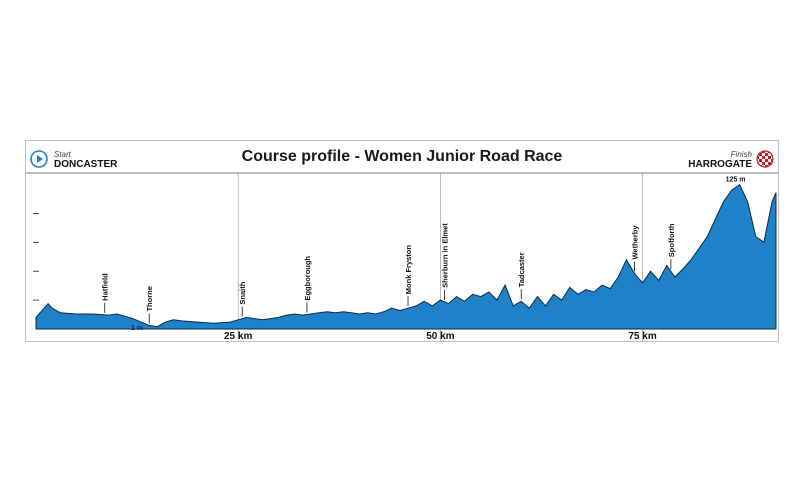  Describe the element at coordinates (307, 278) in the screenshot. I see `place-label: Eggborough` at that location.